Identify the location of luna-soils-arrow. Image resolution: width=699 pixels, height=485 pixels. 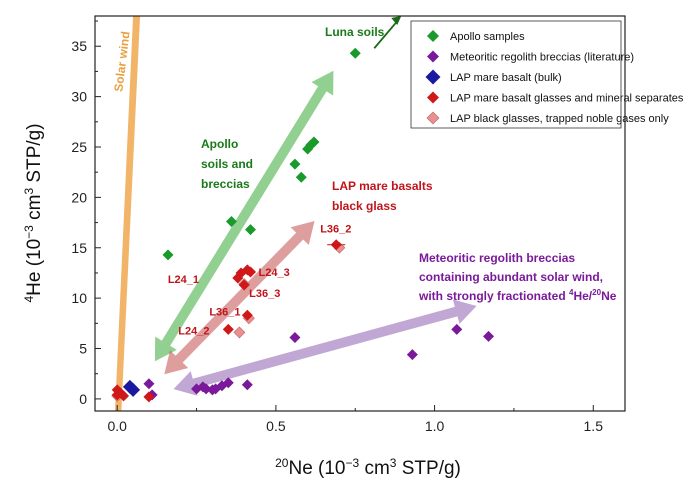
(385, 35).